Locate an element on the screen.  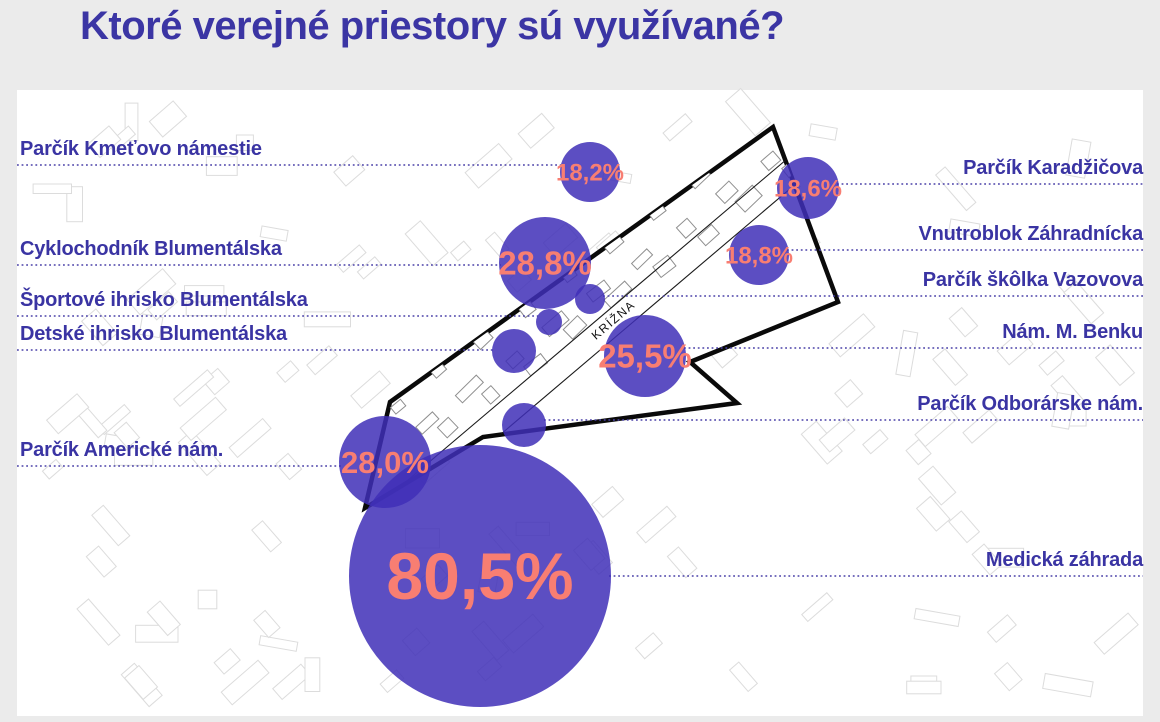
site-label: Medická záhrada is located at coordinates (1064, 560).